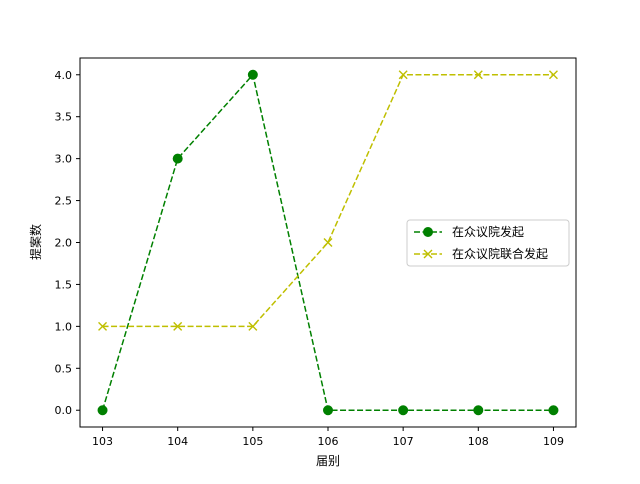 Image resolution: width=640 pixels, height=484 pixels. What do you see at coordinates (252, 441) in the screenshot?
I see `x-tick-label: 105` at bounding box center [252, 441].